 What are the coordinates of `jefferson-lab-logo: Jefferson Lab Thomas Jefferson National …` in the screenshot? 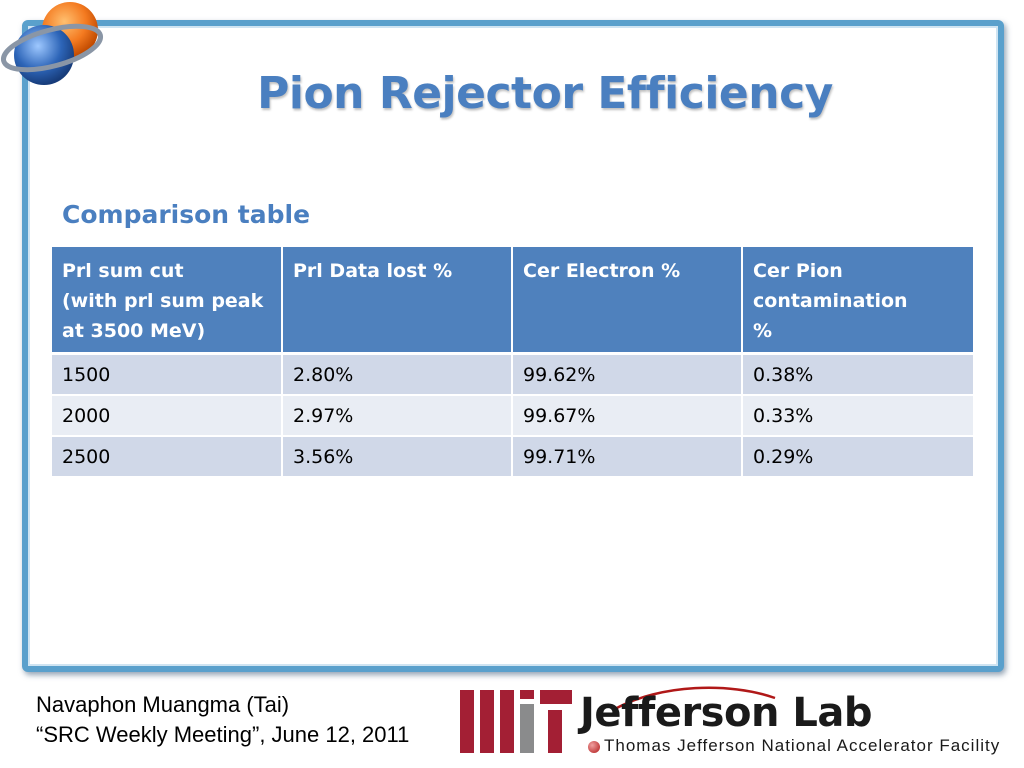 It's located at (800, 724).